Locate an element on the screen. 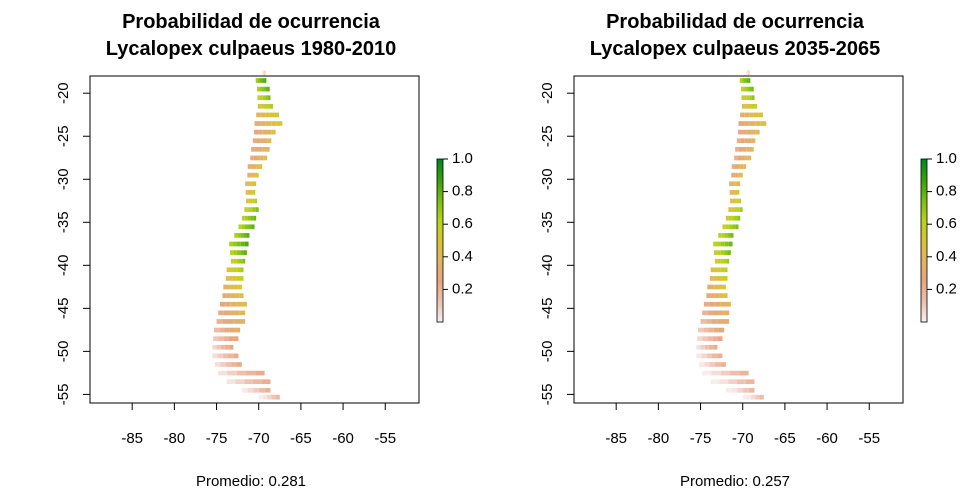  legend-tick-label: 0.2 is located at coordinates (946, 288).